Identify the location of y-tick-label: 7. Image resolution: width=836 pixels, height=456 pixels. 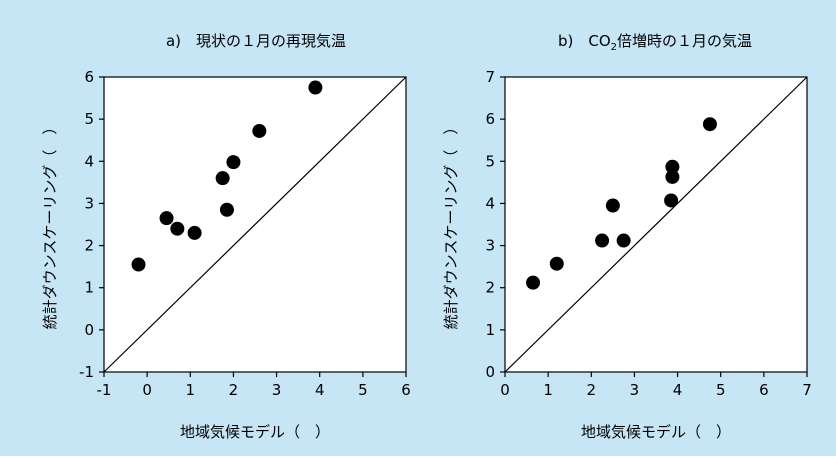
(490, 77).